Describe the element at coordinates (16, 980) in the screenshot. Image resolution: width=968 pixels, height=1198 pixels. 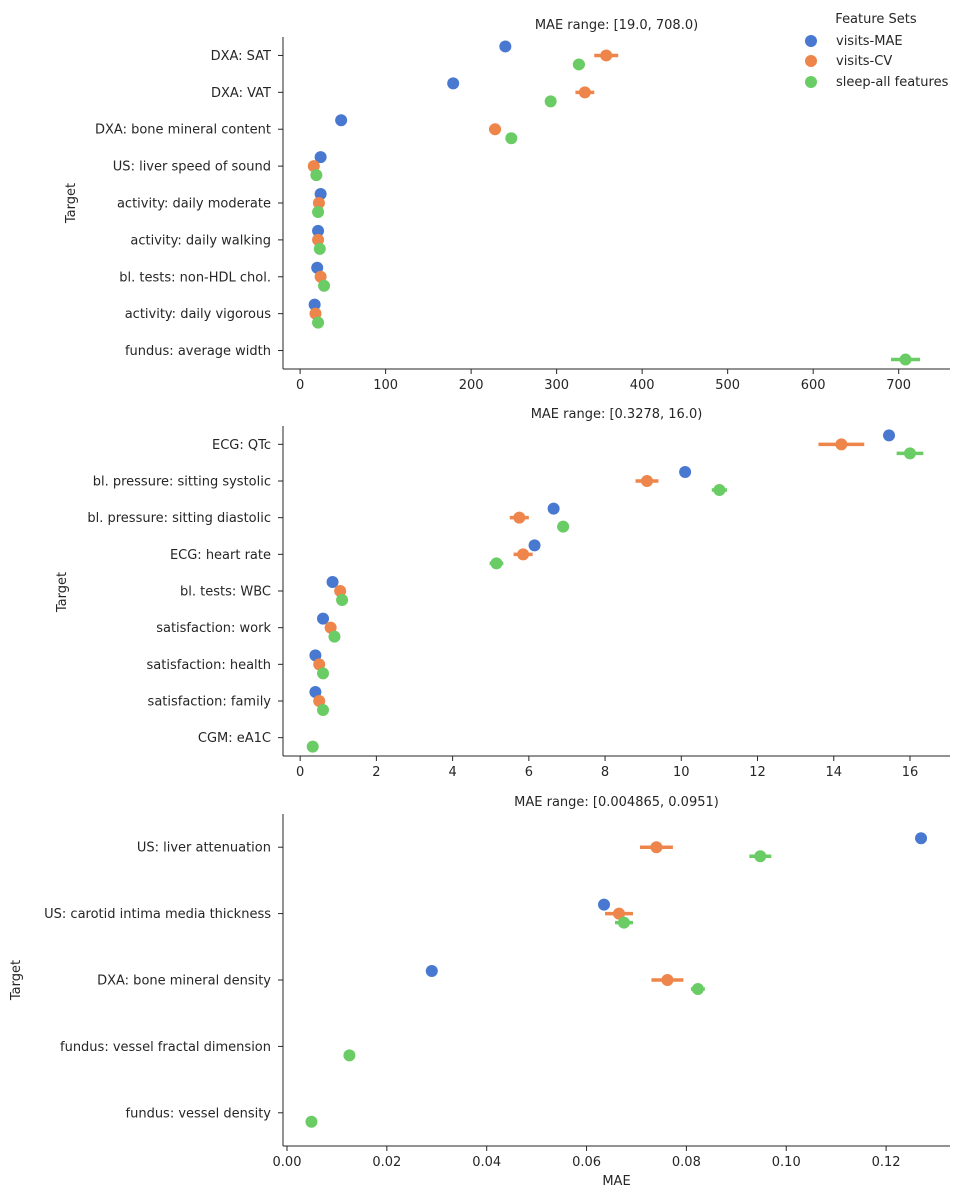
I see `y-axis-label: Target` at that location.